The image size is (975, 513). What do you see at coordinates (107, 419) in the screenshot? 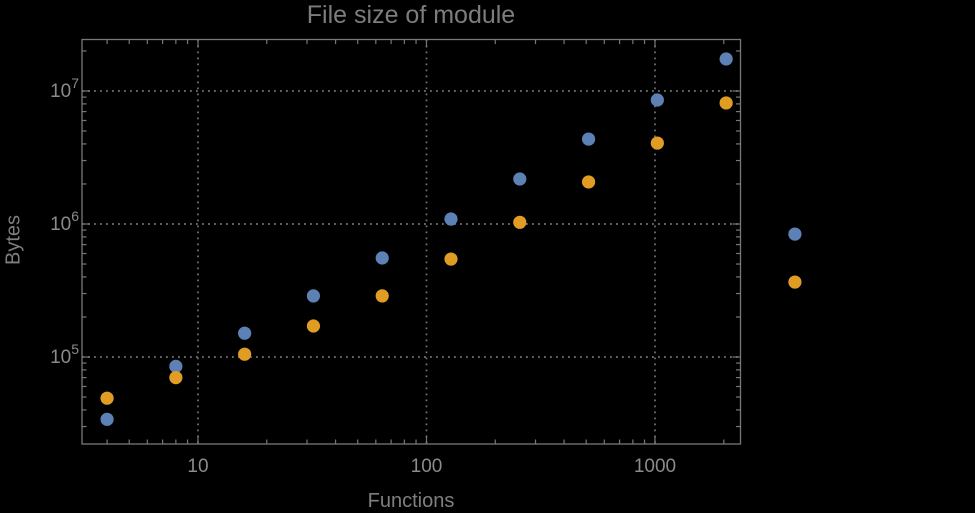
I see `data-point-blue-x4` at bounding box center [107, 419].